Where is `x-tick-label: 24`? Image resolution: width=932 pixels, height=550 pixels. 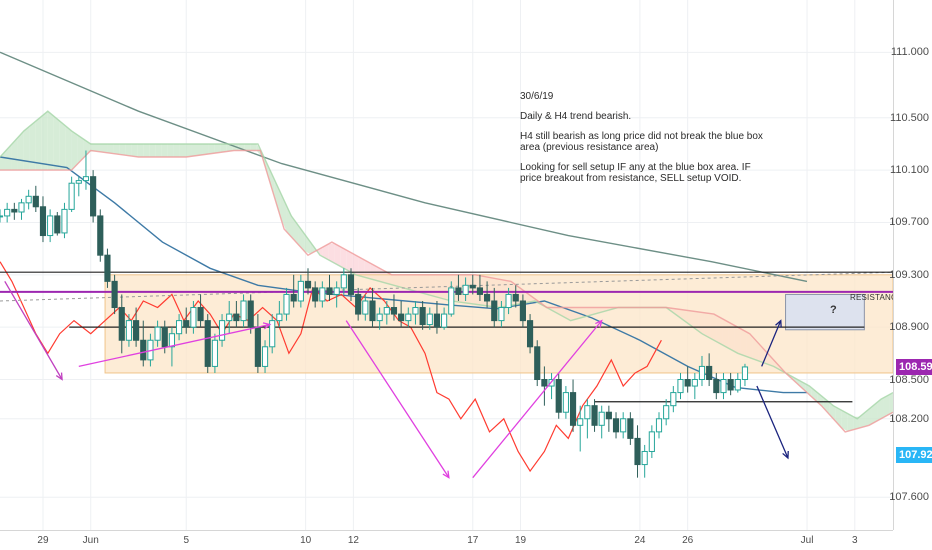
x-tick-label: 24 is located at coordinates (640, 540).